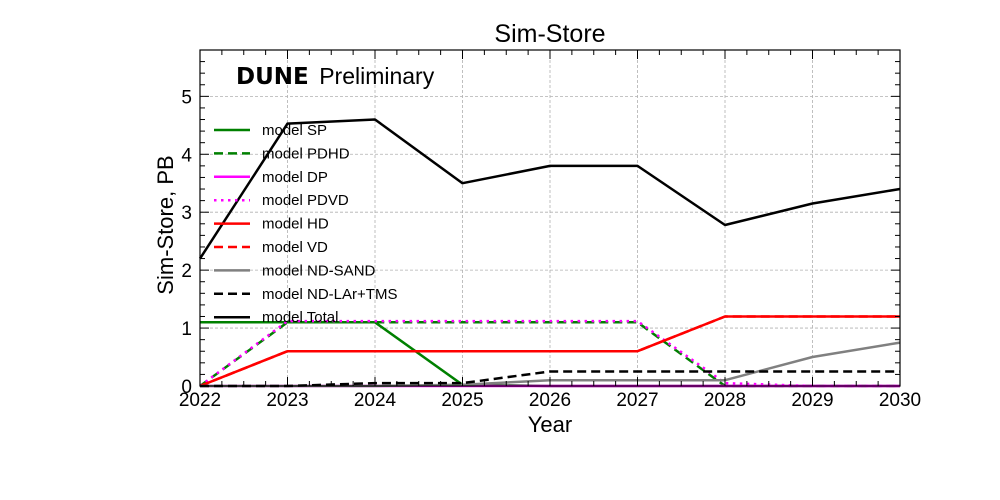  I want to click on x-tick-label: 2026, so click(550, 400).